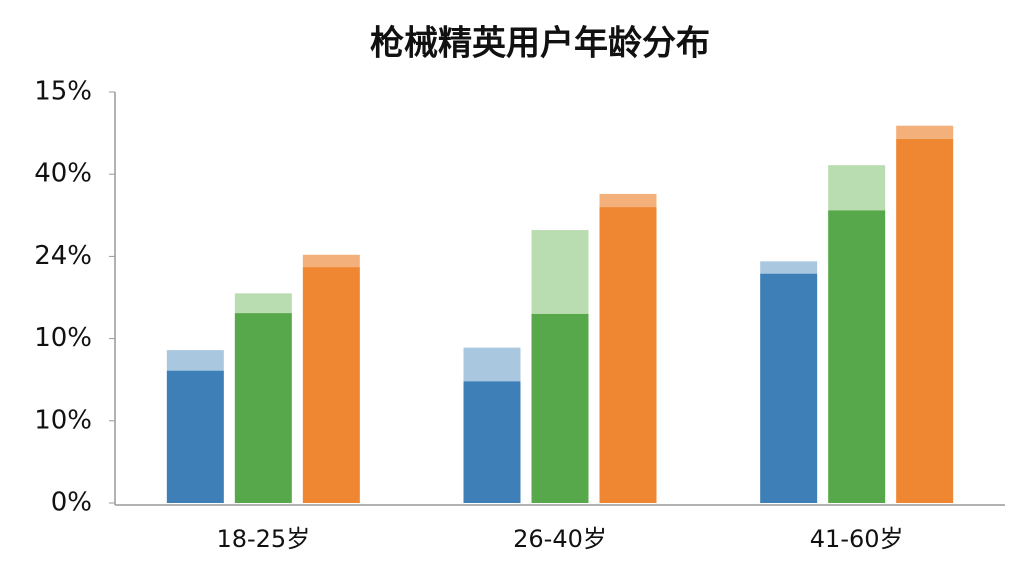  Describe the element at coordinates (560, 539) in the screenshot. I see `x-tick-label: 26-40岁` at that location.